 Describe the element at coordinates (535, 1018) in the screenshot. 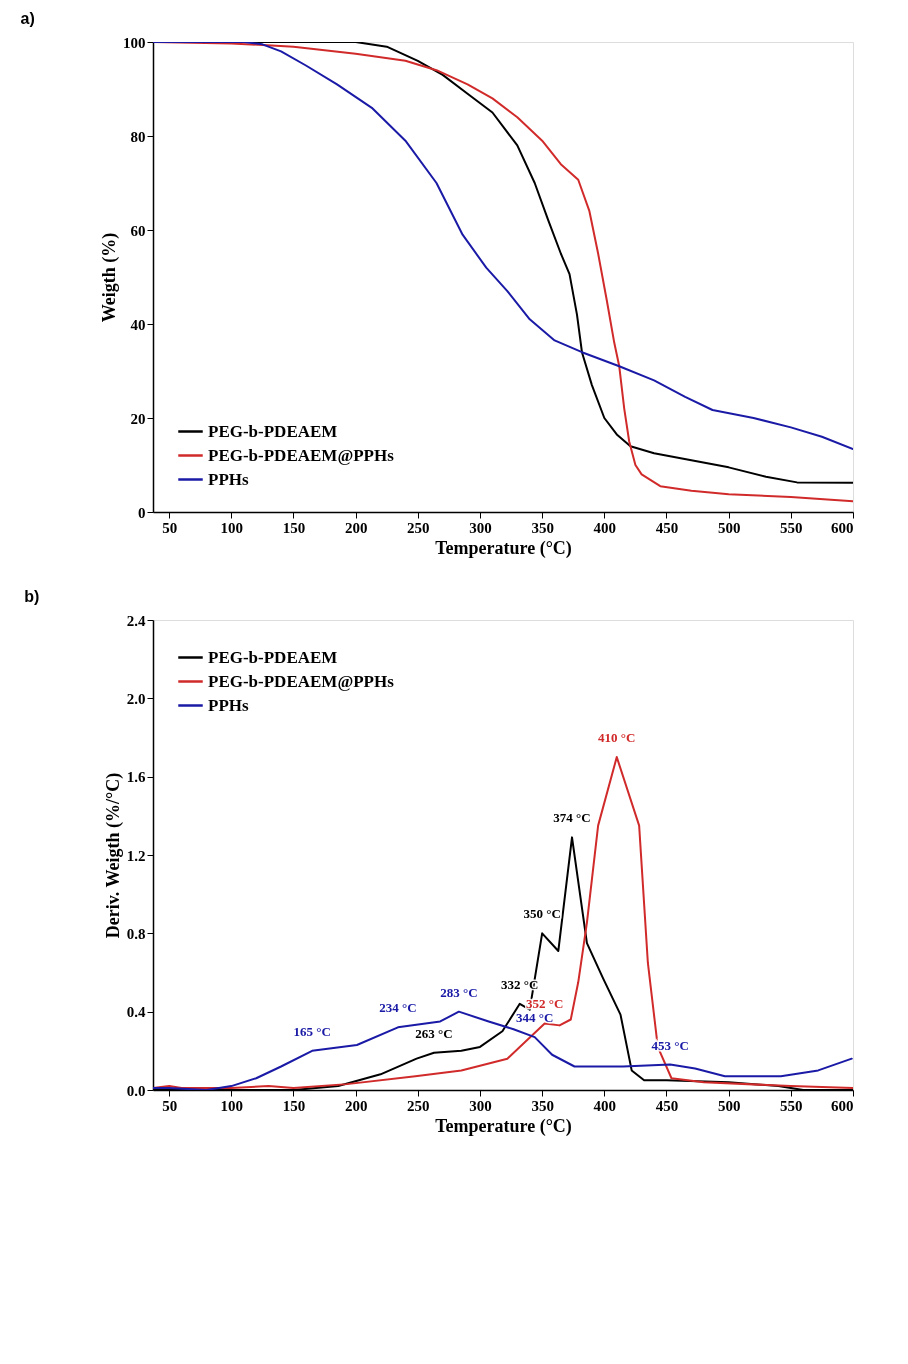

I see `annotation: 344 °C` at that location.